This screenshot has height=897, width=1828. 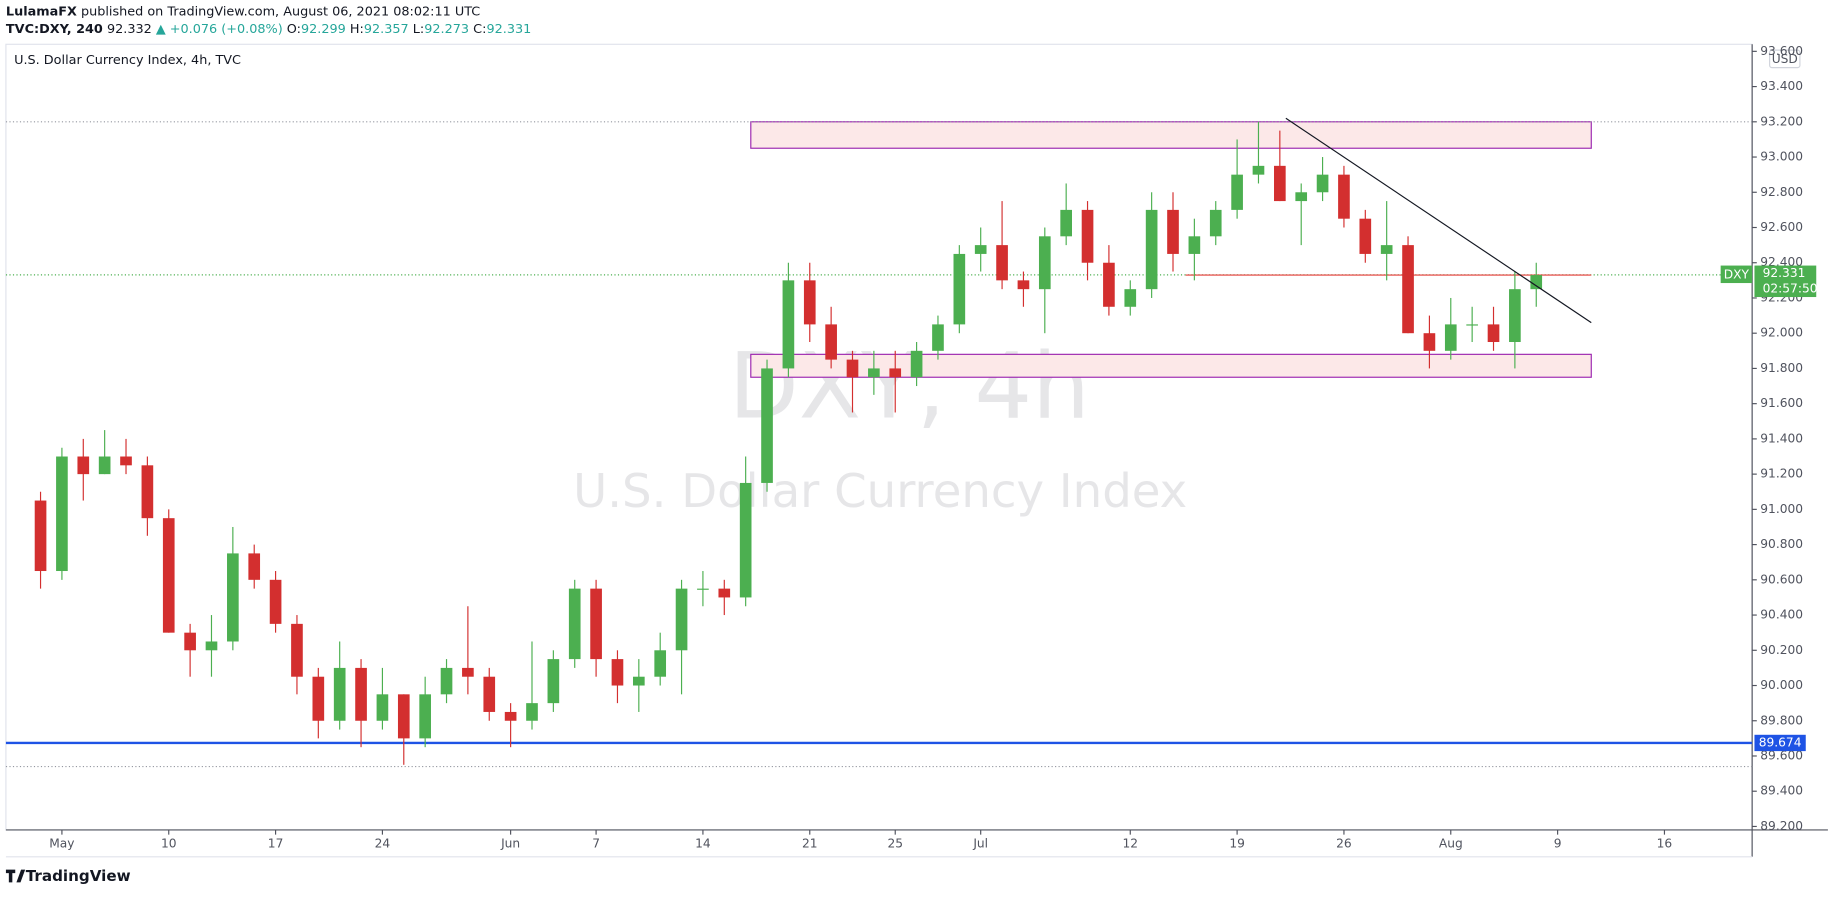 What do you see at coordinates (1781, 368) in the screenshot?
I see `y-tick-label: 91.800` at bounding box center [1781, 368].